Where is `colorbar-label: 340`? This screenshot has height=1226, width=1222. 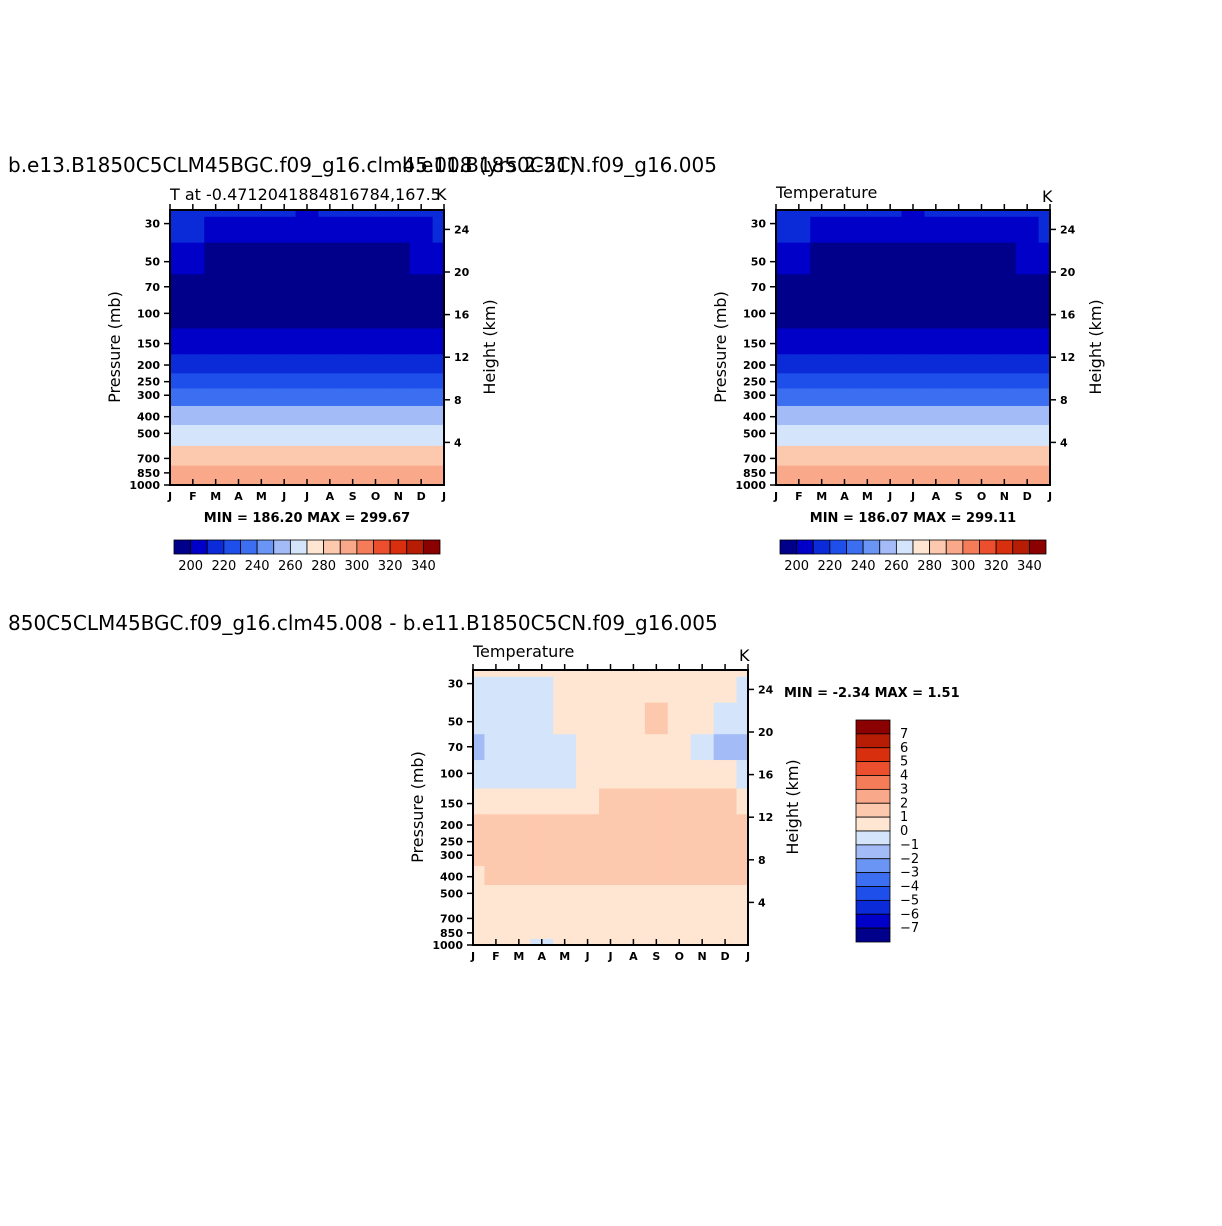 colorbar-label: 340 is located at coordinates (423, 566).